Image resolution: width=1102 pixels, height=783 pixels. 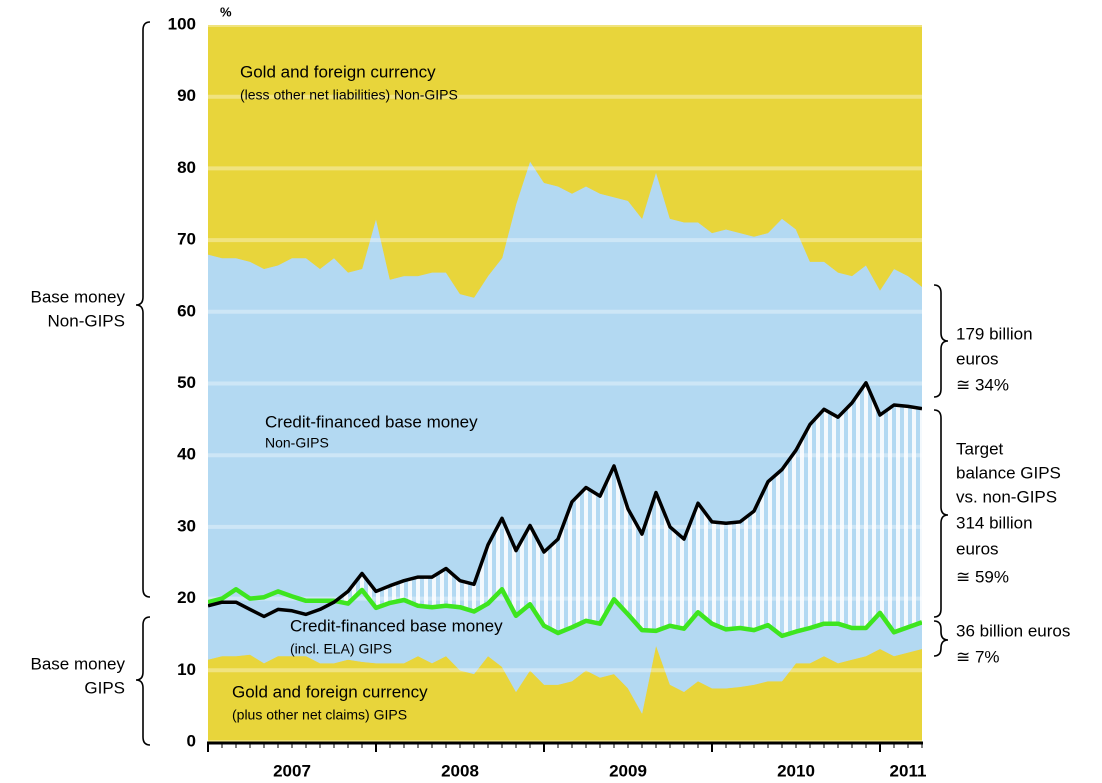 What do you see at coordinates (86, 320) in the screenshot?
I see `bracket-label: Non-GIPS` at bounding box center [86, 320].